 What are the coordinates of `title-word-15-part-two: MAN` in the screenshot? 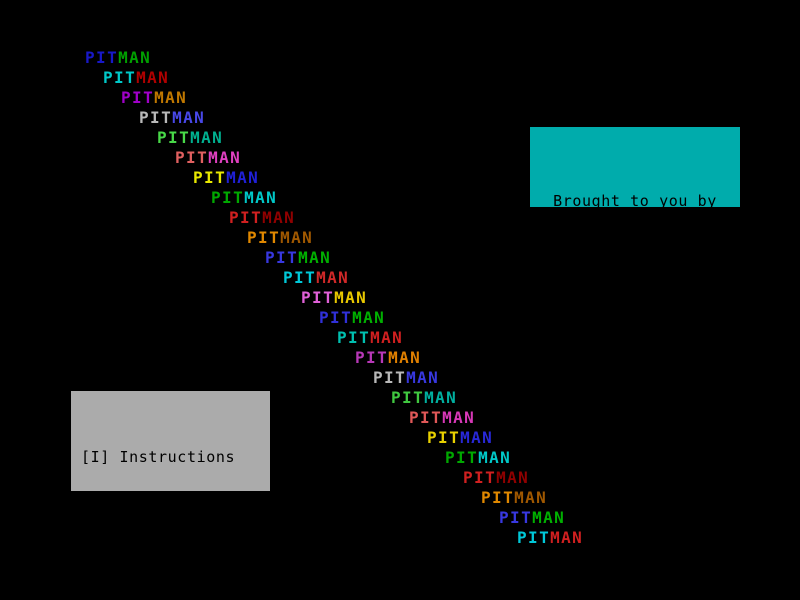 It's located at (387, 337).